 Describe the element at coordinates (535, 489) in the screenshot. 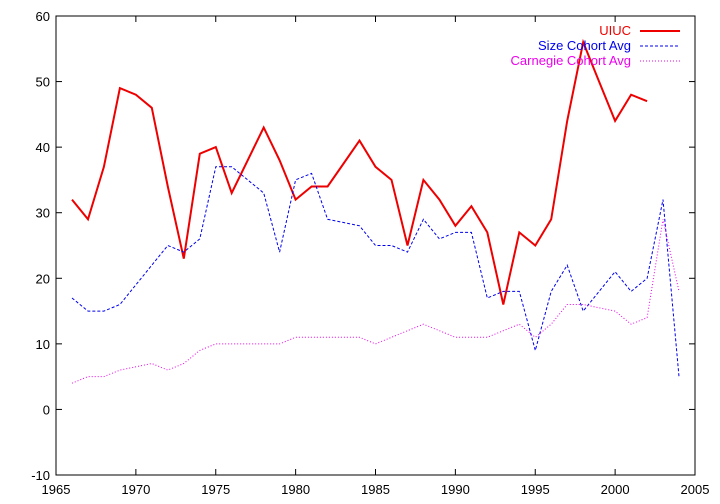

I see `x-tick-label: 1995` at that location.